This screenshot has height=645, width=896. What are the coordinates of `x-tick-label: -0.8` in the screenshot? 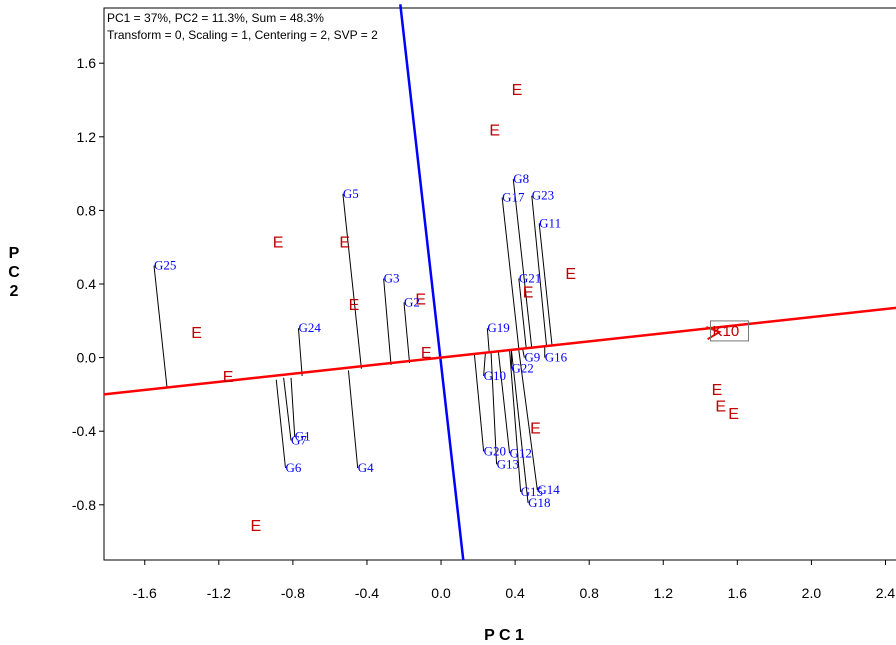 It's located at (293, 593).